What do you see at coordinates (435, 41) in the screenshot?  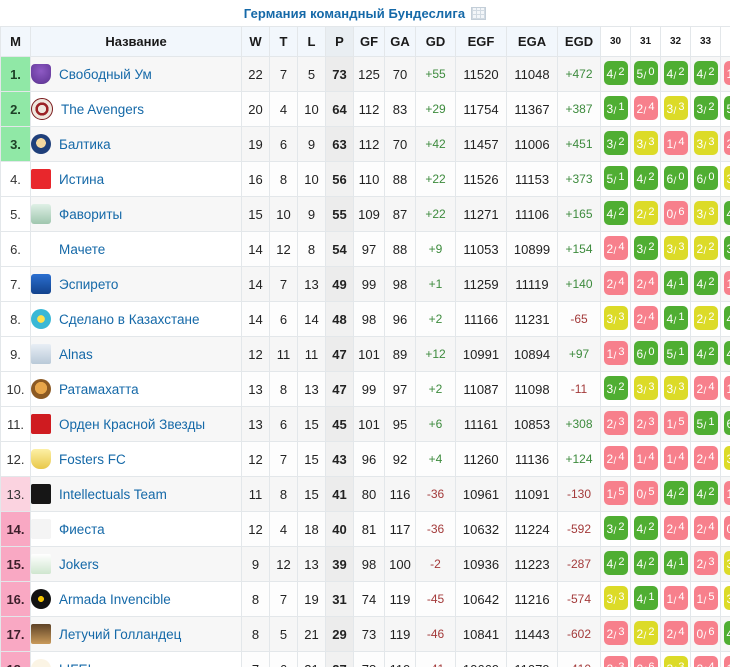 I see `column-header-gd: GD` at bounding box center [435, 41].